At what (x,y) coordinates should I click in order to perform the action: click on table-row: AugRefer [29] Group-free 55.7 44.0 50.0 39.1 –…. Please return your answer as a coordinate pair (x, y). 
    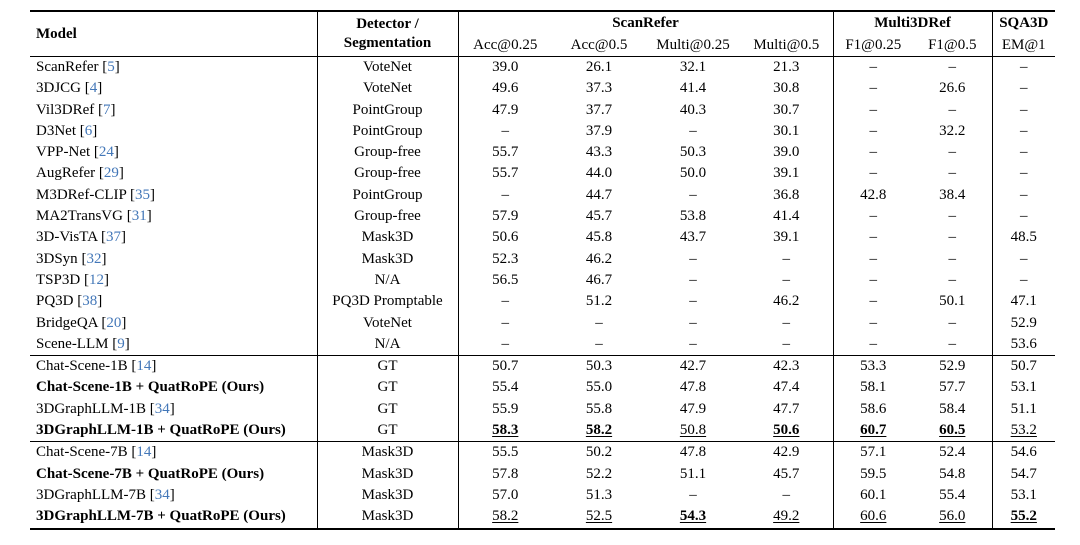
    Looking at the image, I should click on (542, 174).